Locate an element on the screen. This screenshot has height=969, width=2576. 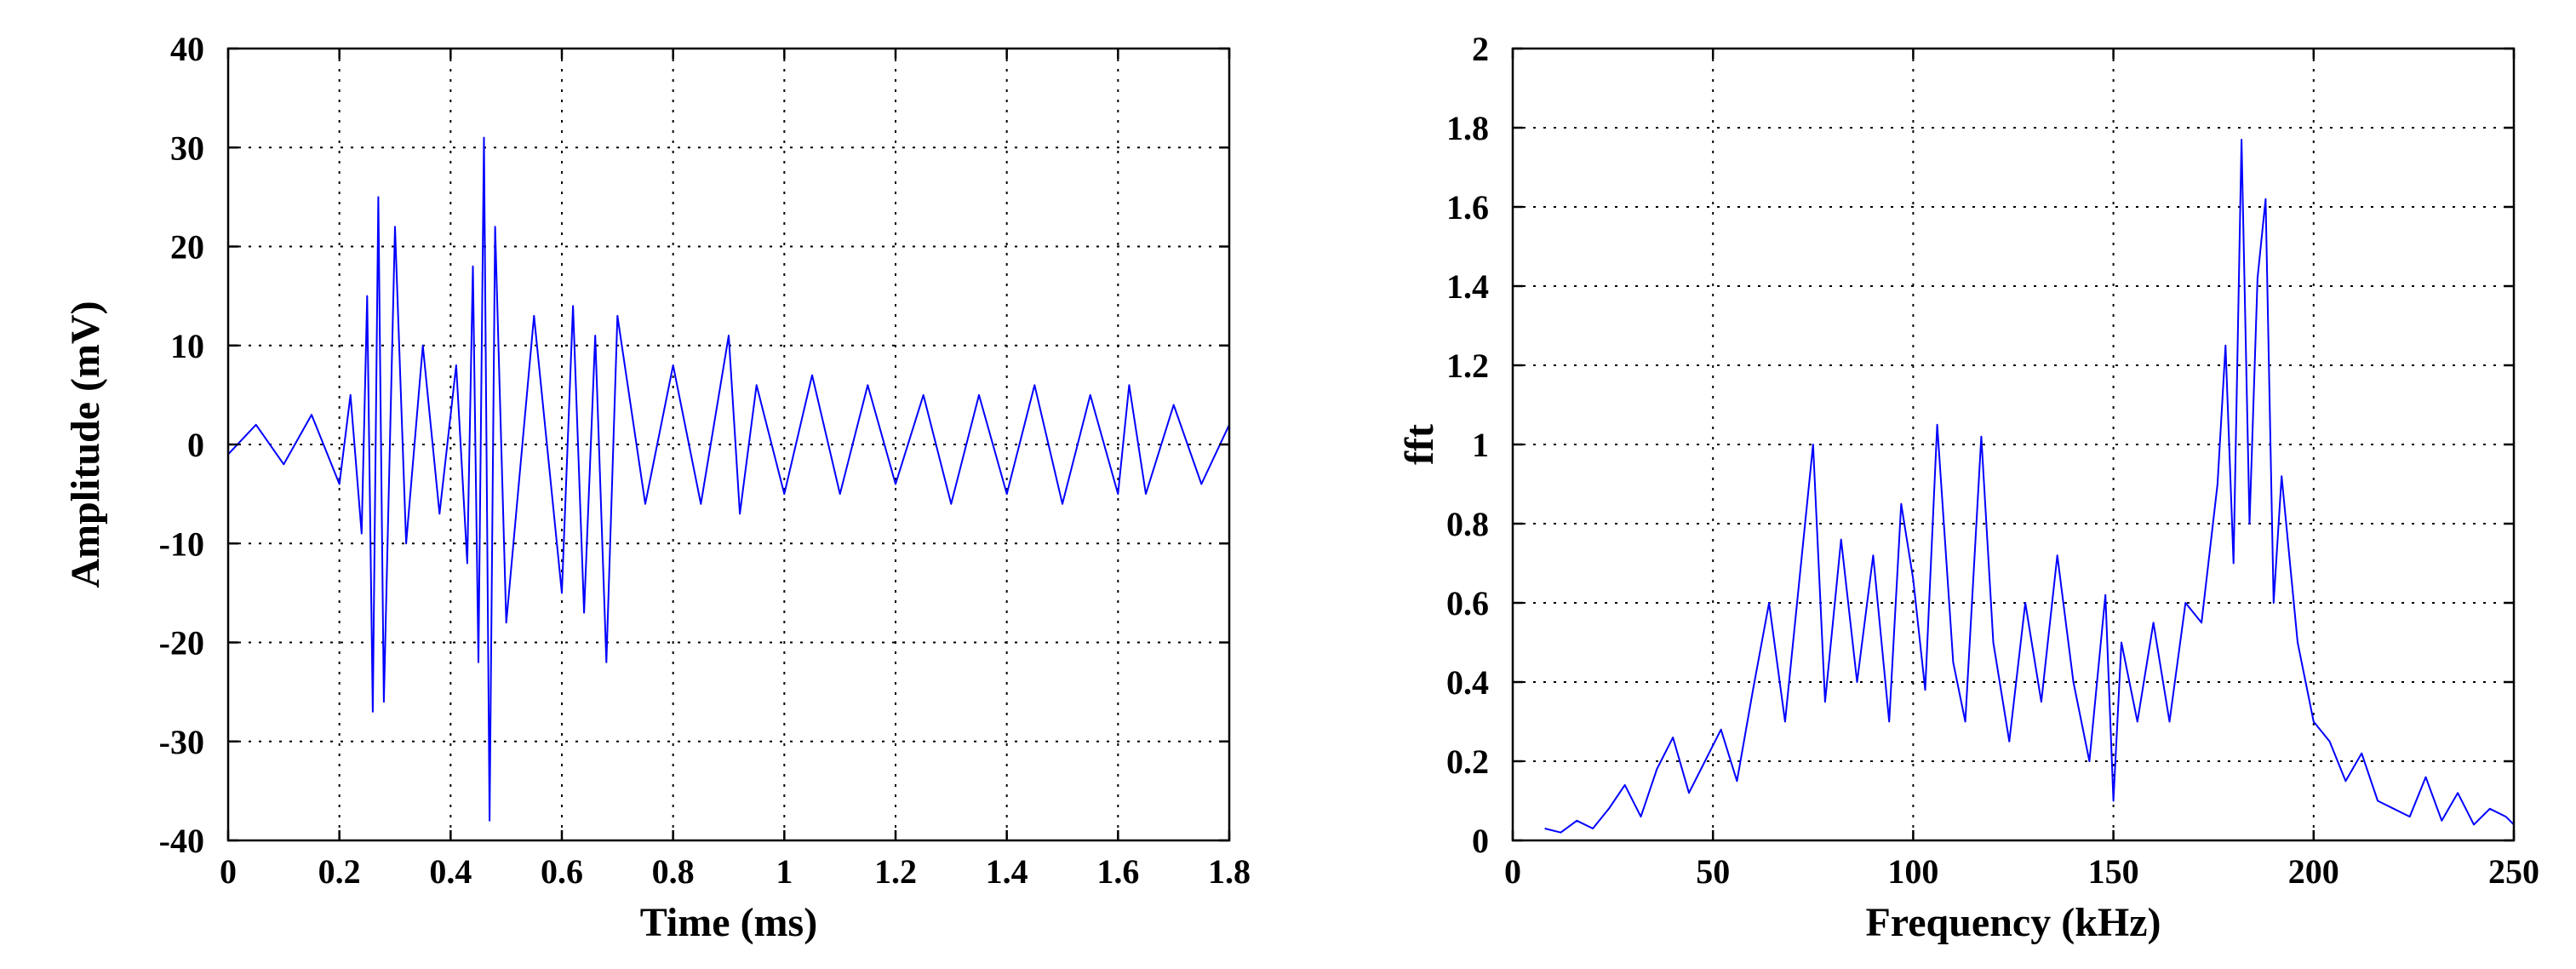
fft-x-tick-label: 0 is located at coordinates (1512, 871).